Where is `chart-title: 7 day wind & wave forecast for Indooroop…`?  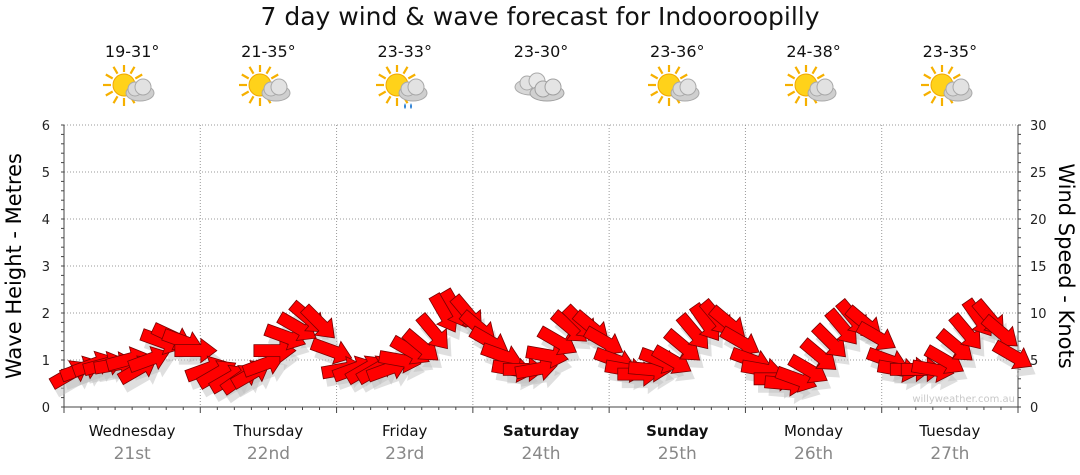
chart-title: 7 day wind & wave forecast for Indooroop… is located at coordinates (540, 16).